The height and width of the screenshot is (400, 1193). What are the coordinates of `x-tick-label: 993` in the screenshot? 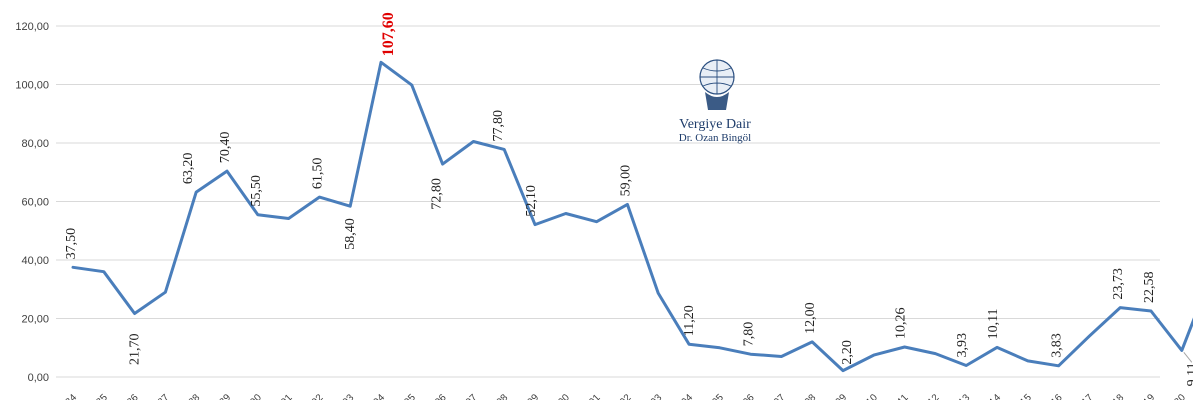 It's located at (347, 396).